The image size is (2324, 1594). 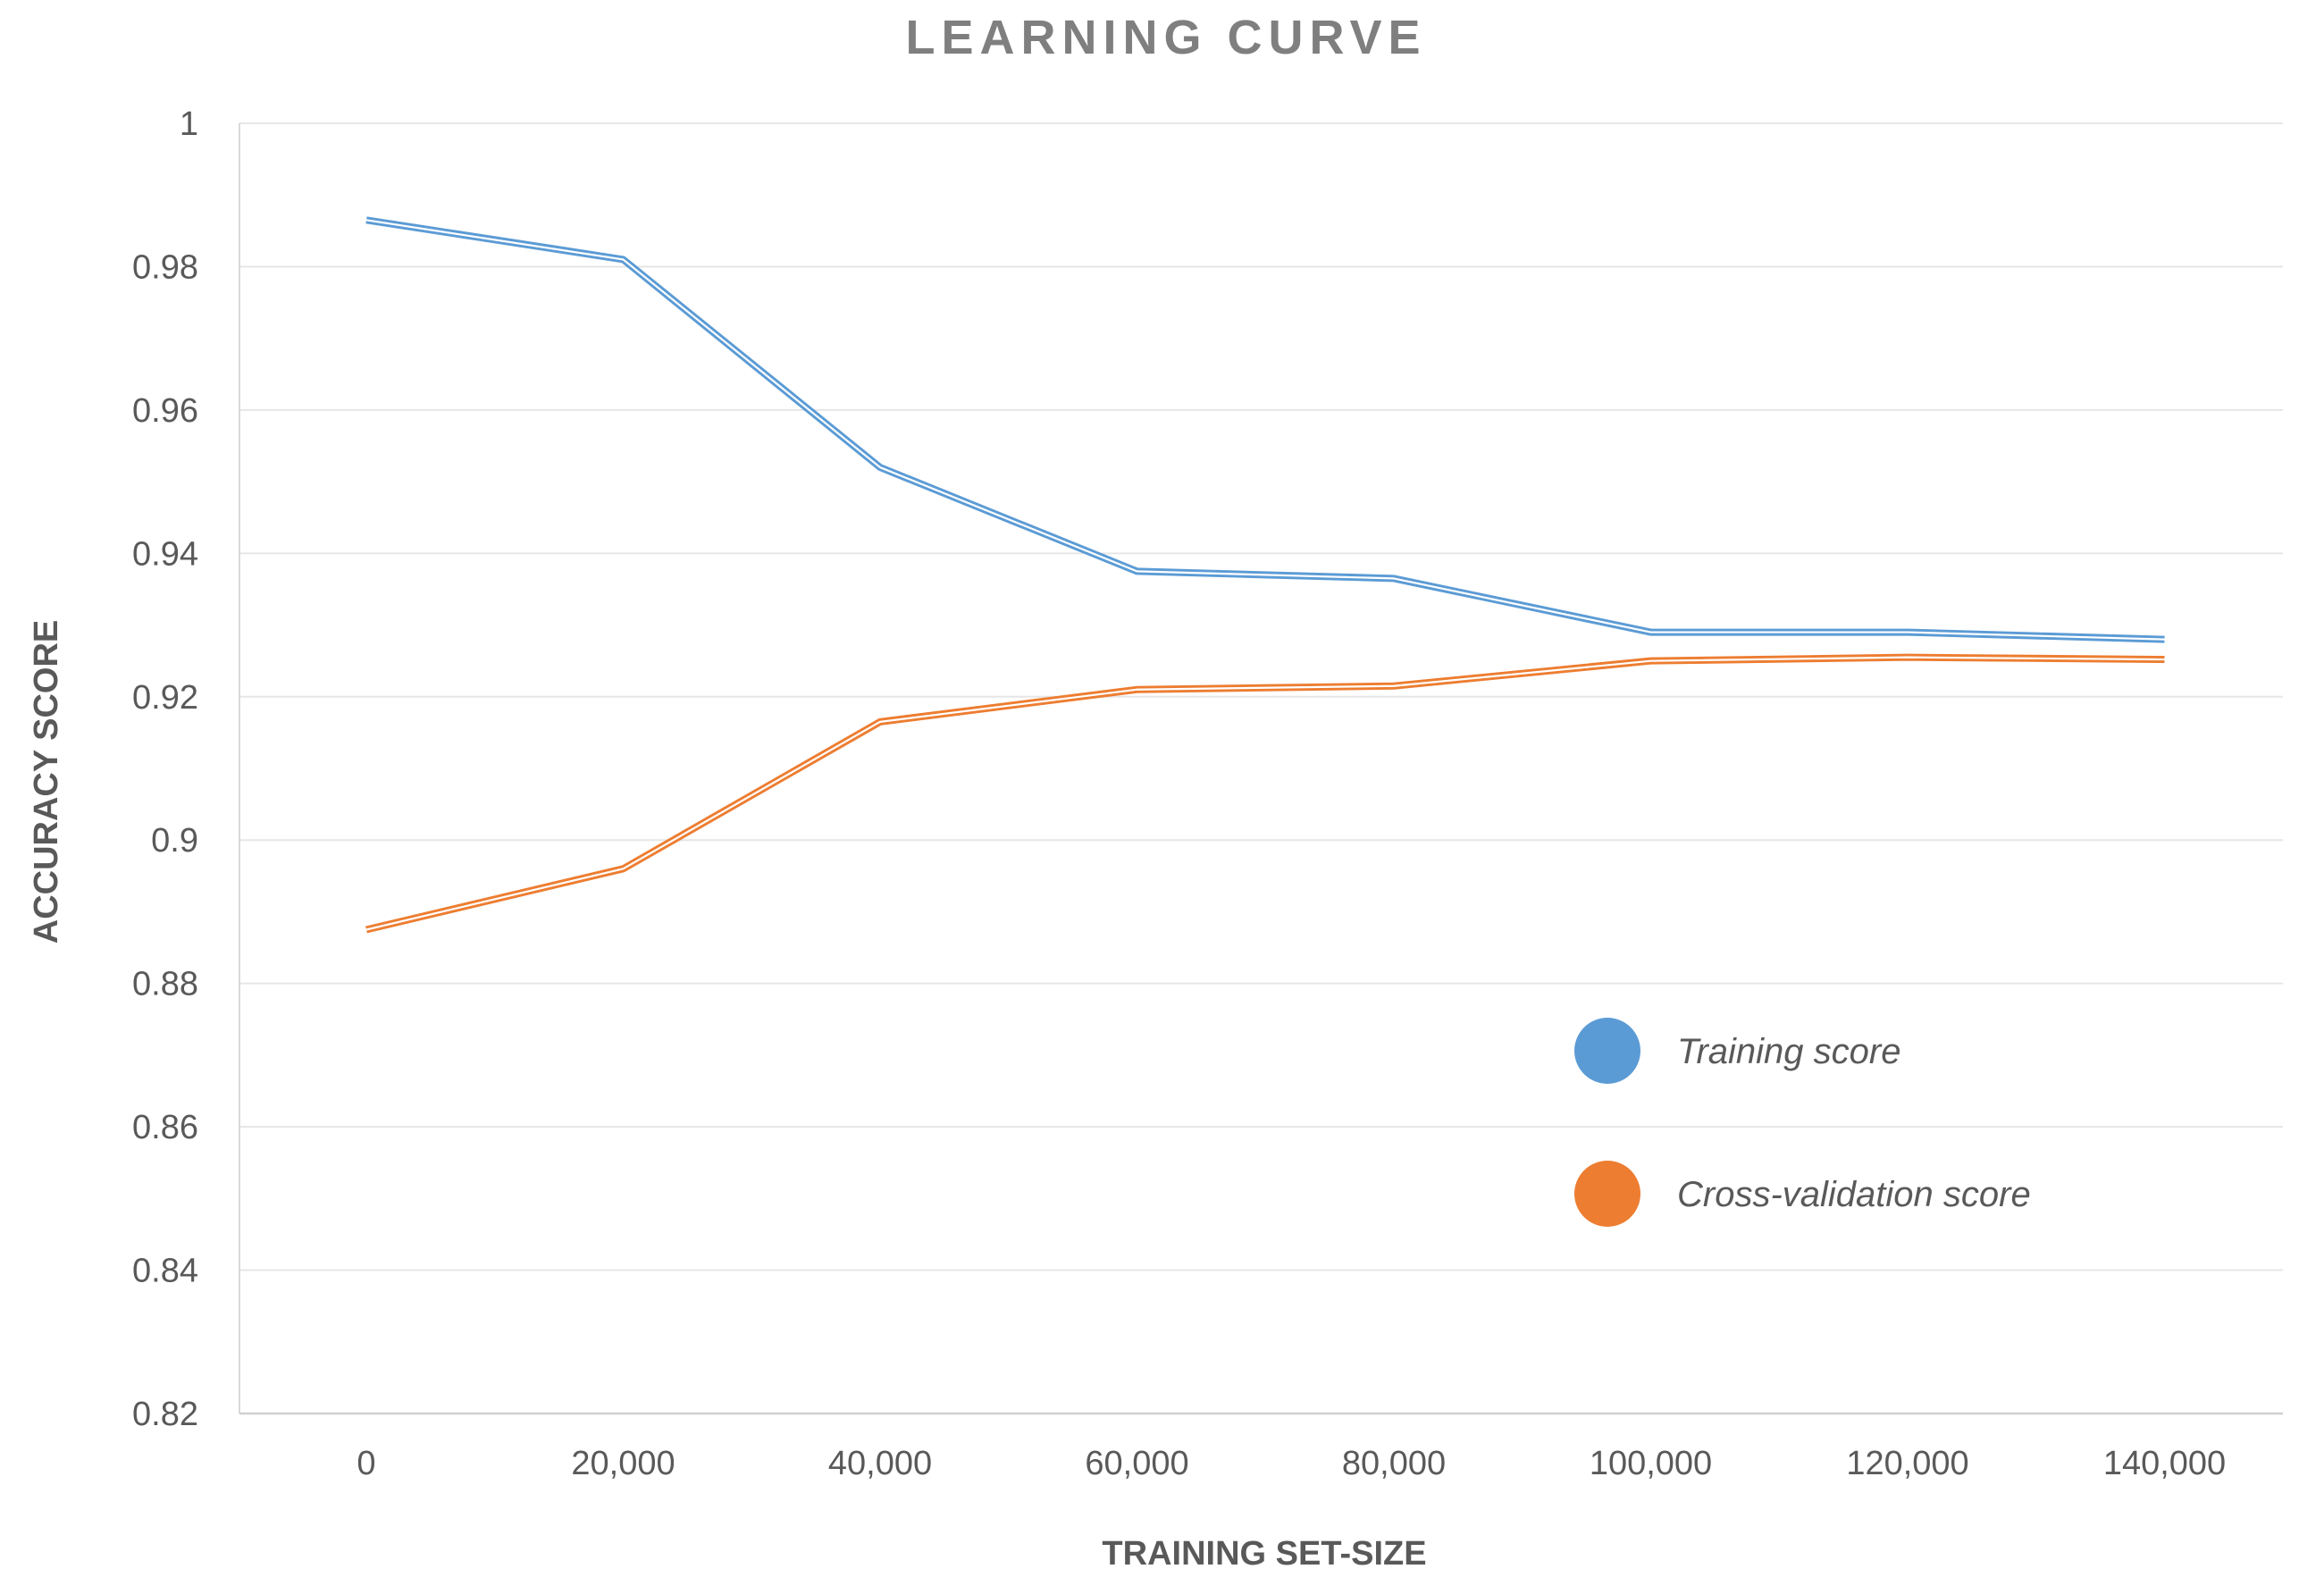 I want to click on x-tick-label: 120,000, so click(x=1907, y=1463).